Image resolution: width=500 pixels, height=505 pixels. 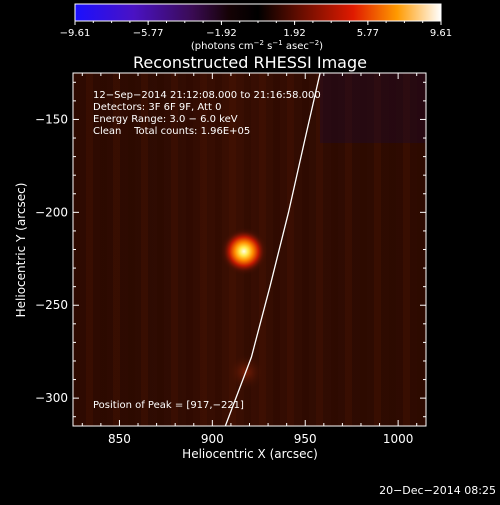 What do you see at coordinates (368, 33) in the screenshot?
I see `colorbar-tick-label: 5.77` at bounding box center [368, 33].